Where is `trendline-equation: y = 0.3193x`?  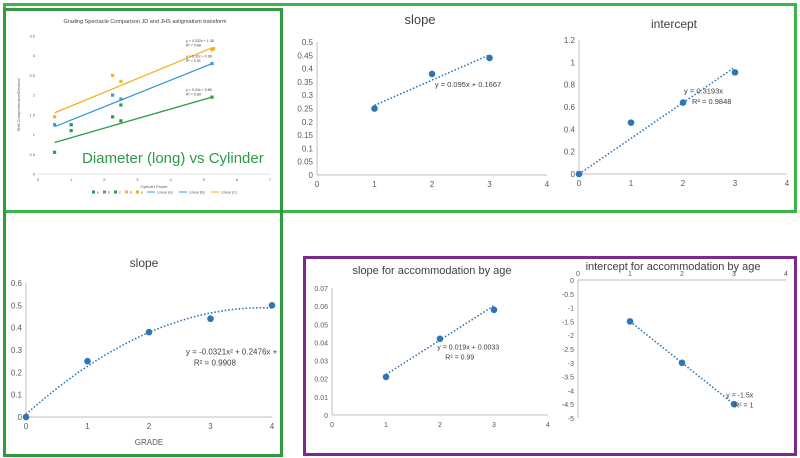
trendline-equation: y = 0.3193x is located at coordinates (703, 91).